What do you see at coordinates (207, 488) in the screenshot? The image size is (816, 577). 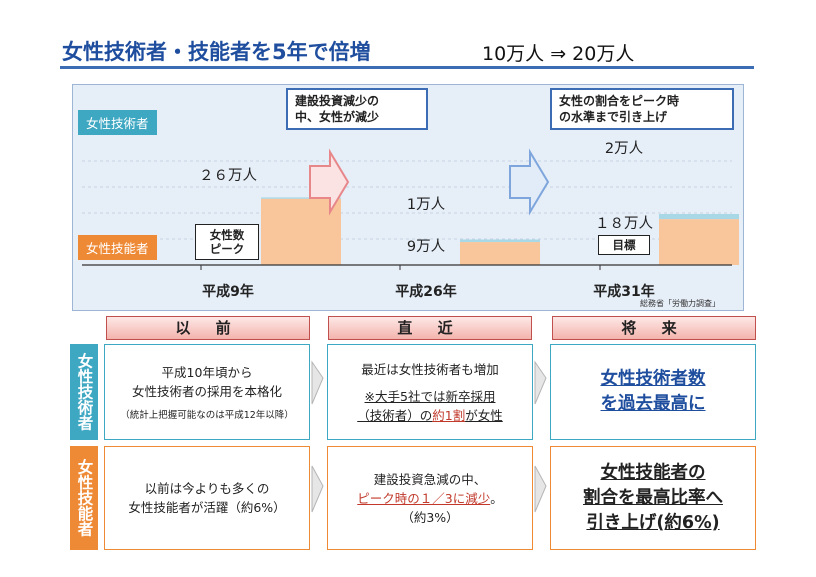 I see `cell-skill-before-line1: 以前は今よりも多くの` at bounding box center [207, 488].